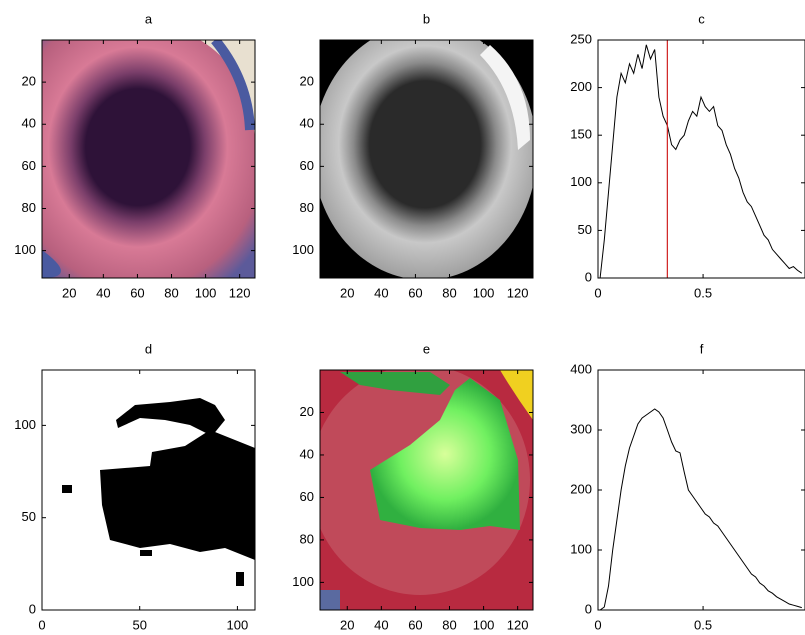 The width and height of the screenshot is (805, 635). What do you see at coordinates (426, 18) in the screenshot?
I see `panel-title: b` at bounding box center [426, 18].